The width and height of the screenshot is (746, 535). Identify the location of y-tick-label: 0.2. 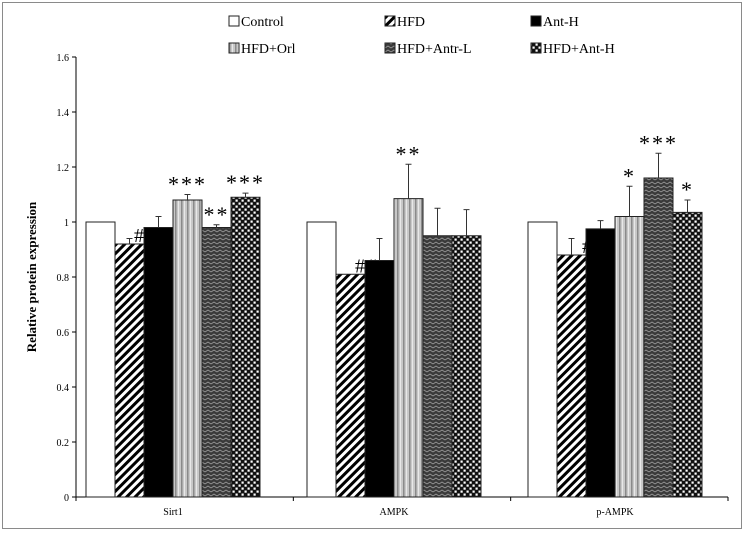
(63, 443).